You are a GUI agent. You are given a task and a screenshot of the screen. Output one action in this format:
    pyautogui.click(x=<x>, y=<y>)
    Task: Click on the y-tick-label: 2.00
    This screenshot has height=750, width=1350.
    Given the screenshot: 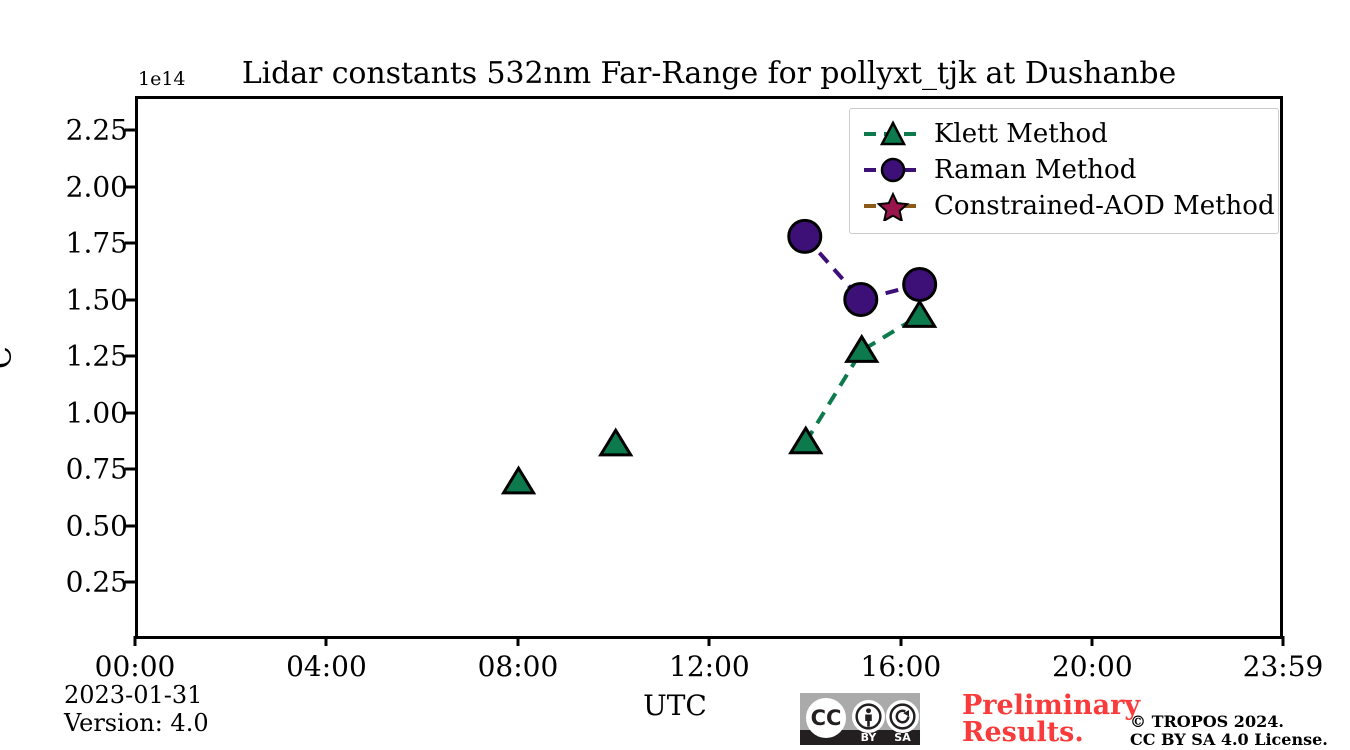 What is the action you would take?
    pyautogui.click(x=96, y=186)
    